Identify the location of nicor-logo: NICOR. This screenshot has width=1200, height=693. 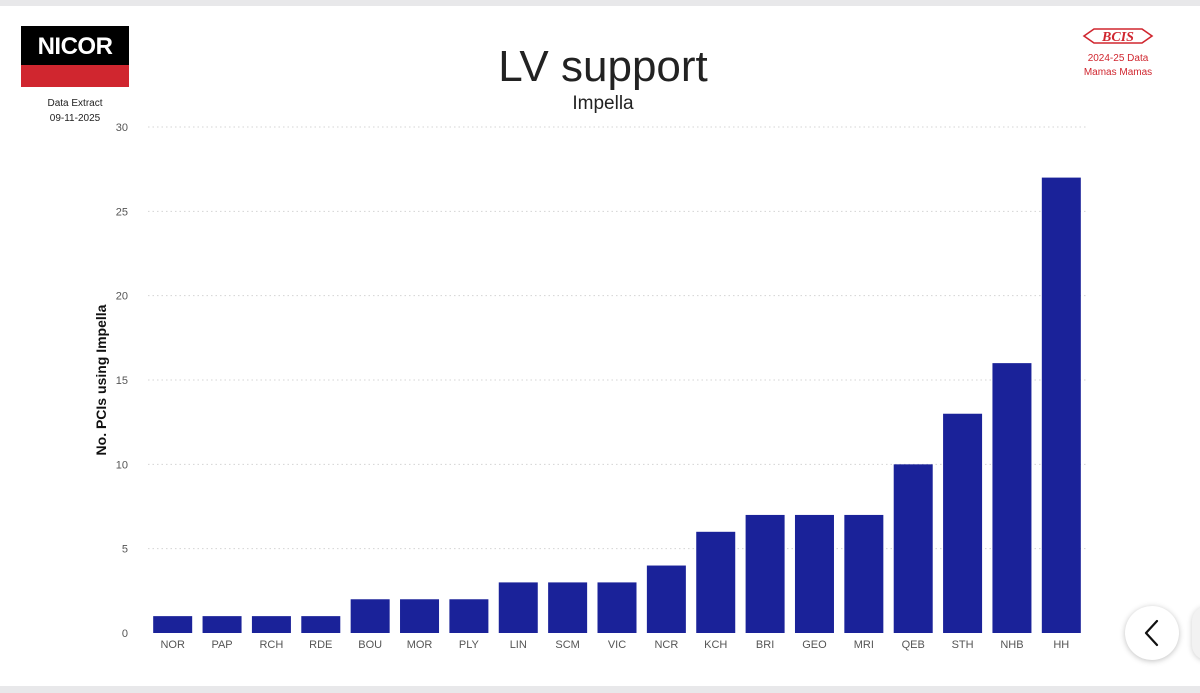
(75, 56).